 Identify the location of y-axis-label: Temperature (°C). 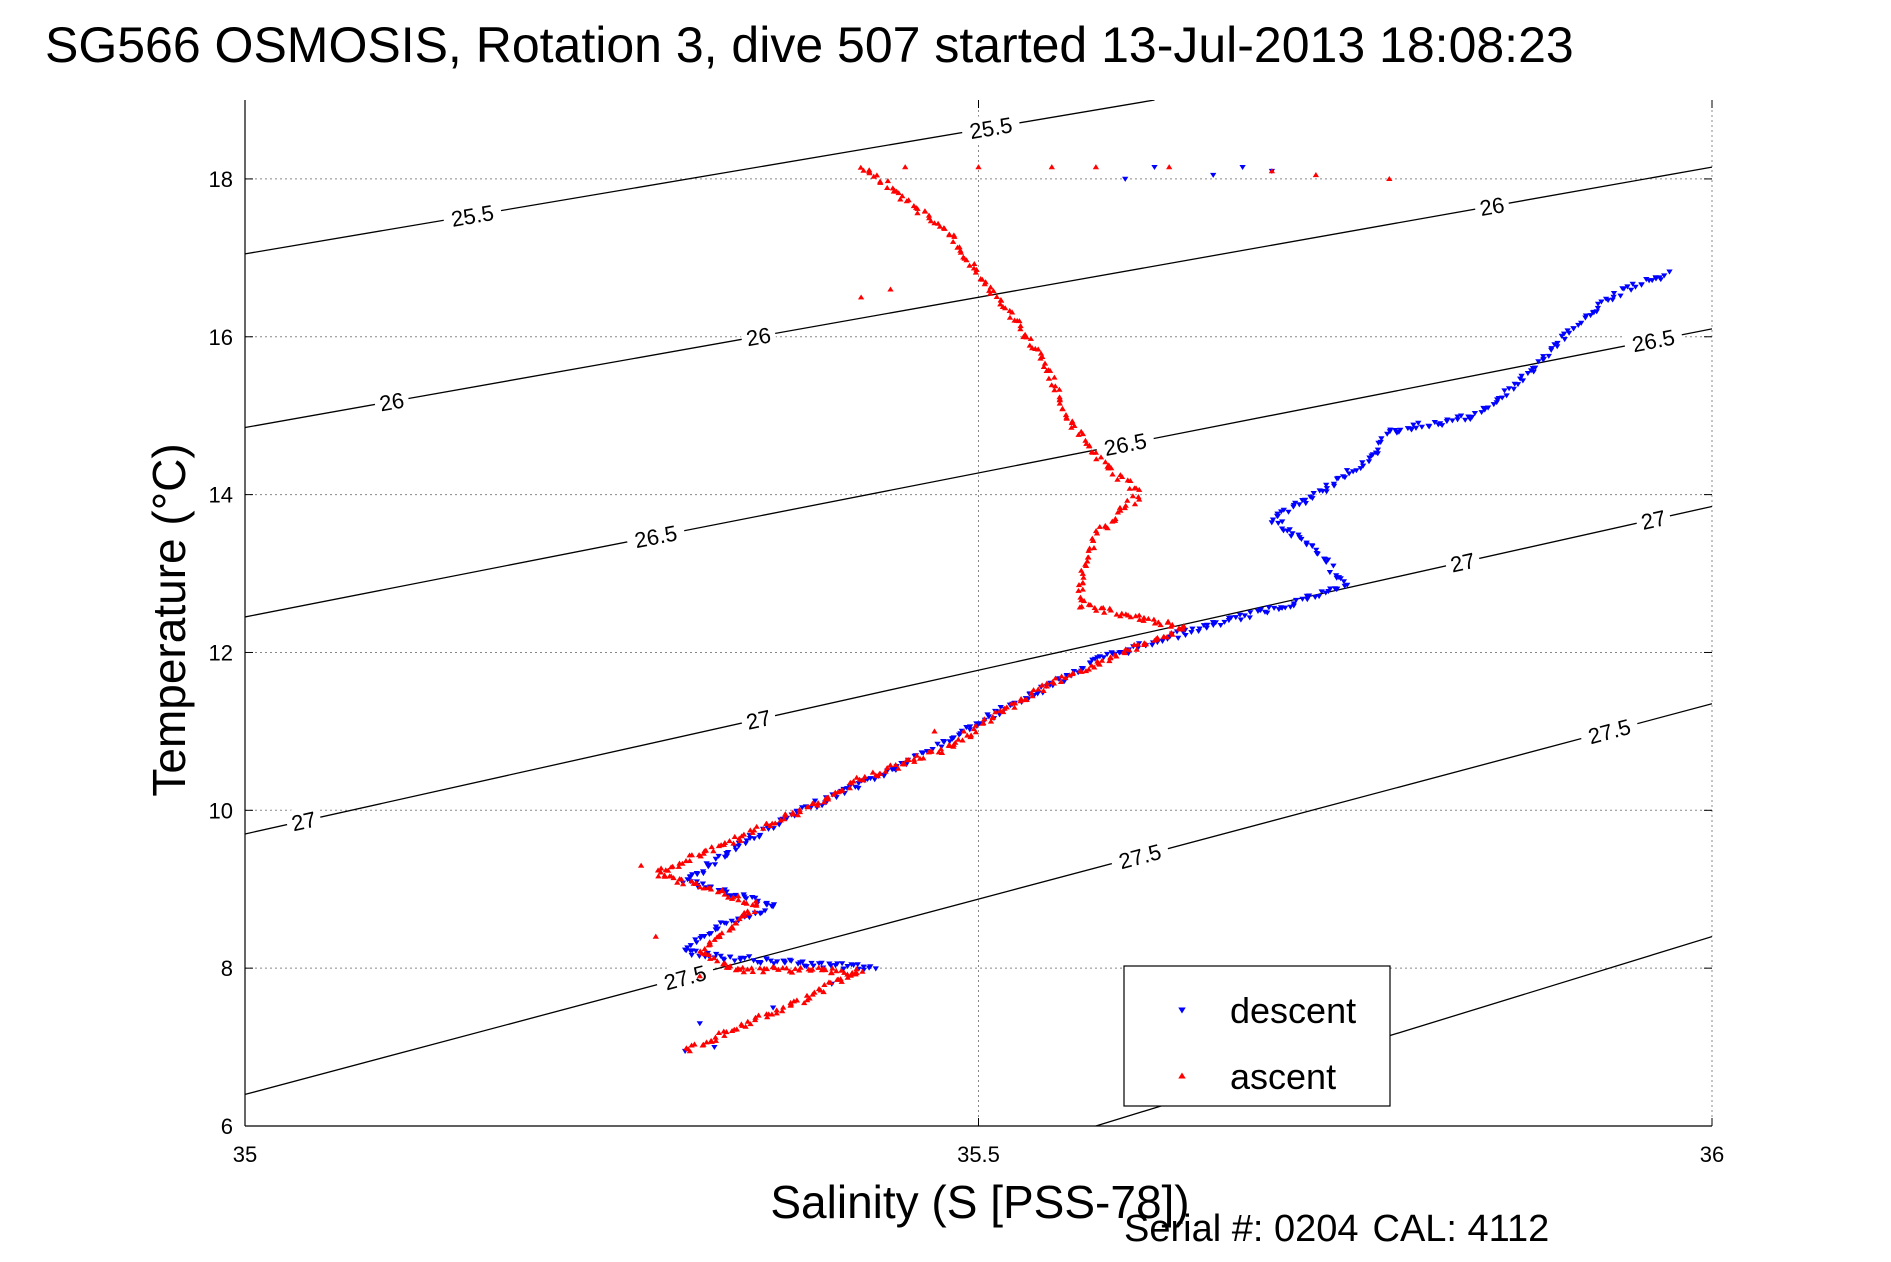
(169, 620).